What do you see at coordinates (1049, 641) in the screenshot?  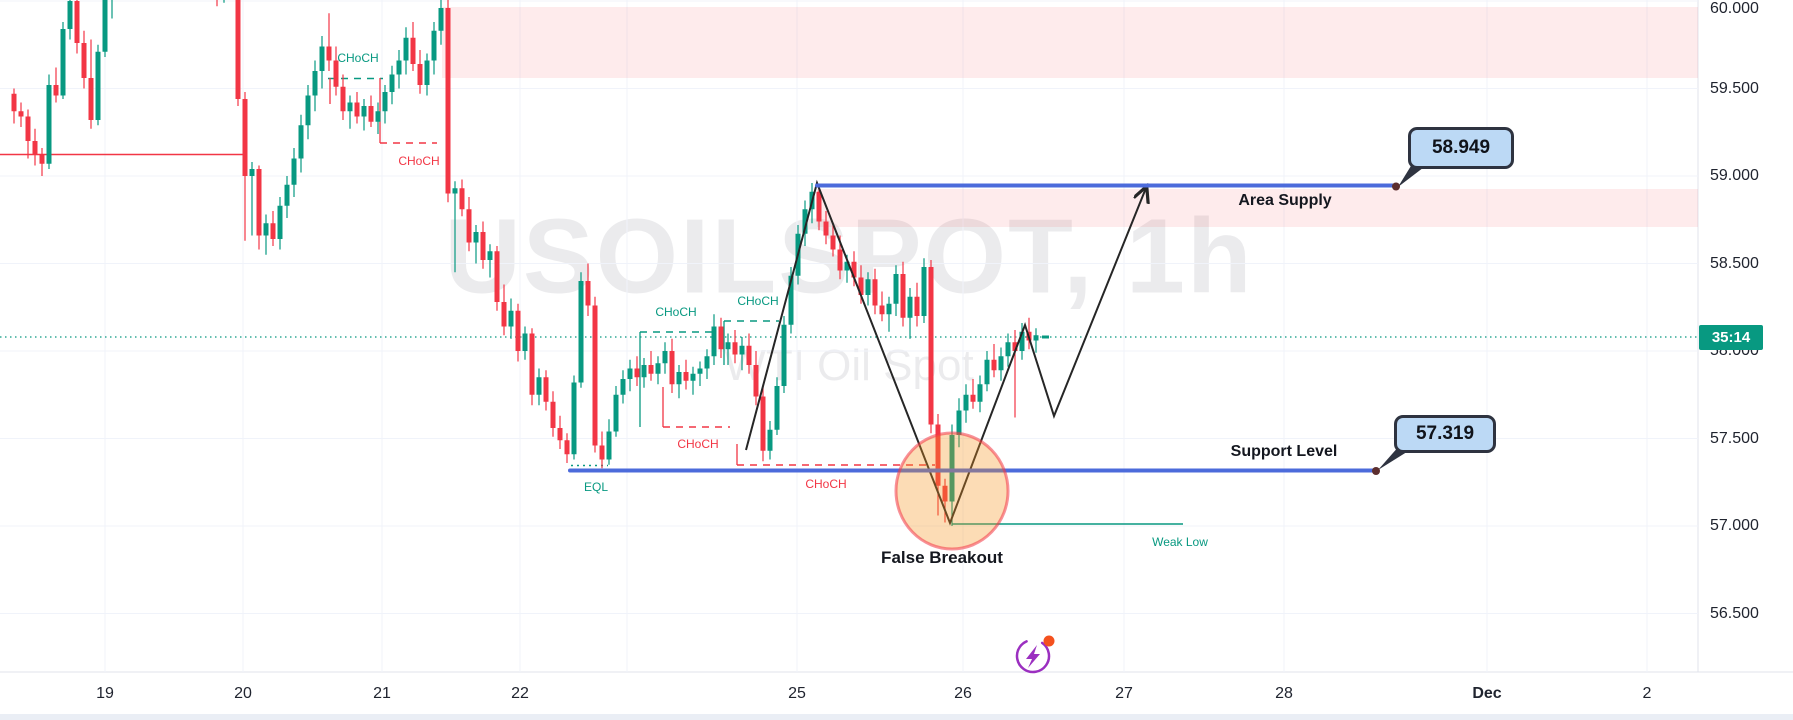 I see `flash-icon-notification-dot` at bounding box center [1049, 641].